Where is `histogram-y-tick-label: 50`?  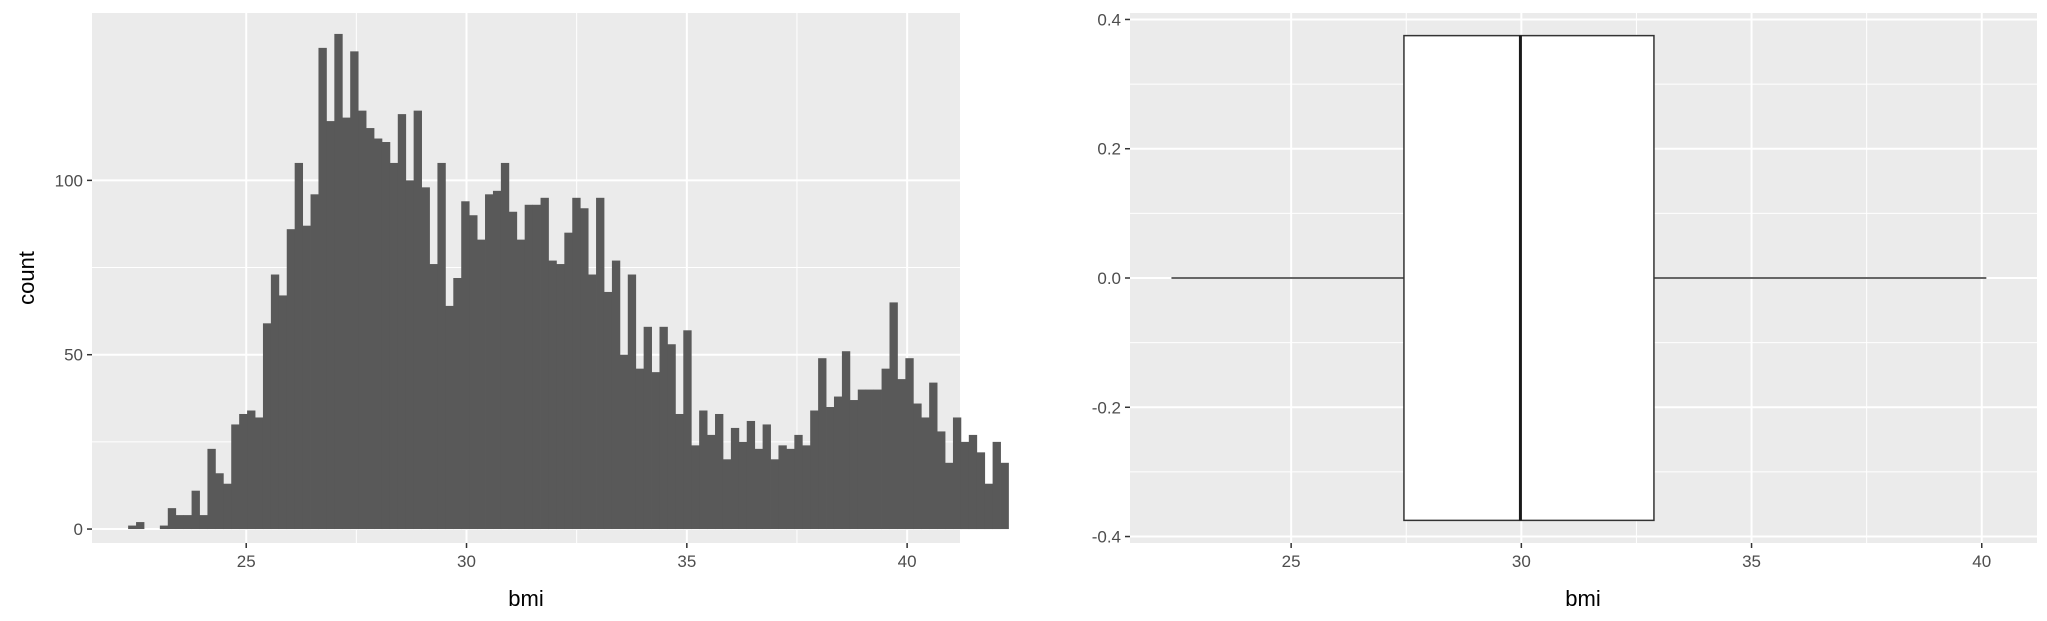
histogram-y-tick-label: 50 is located at coordinates (73, 355).